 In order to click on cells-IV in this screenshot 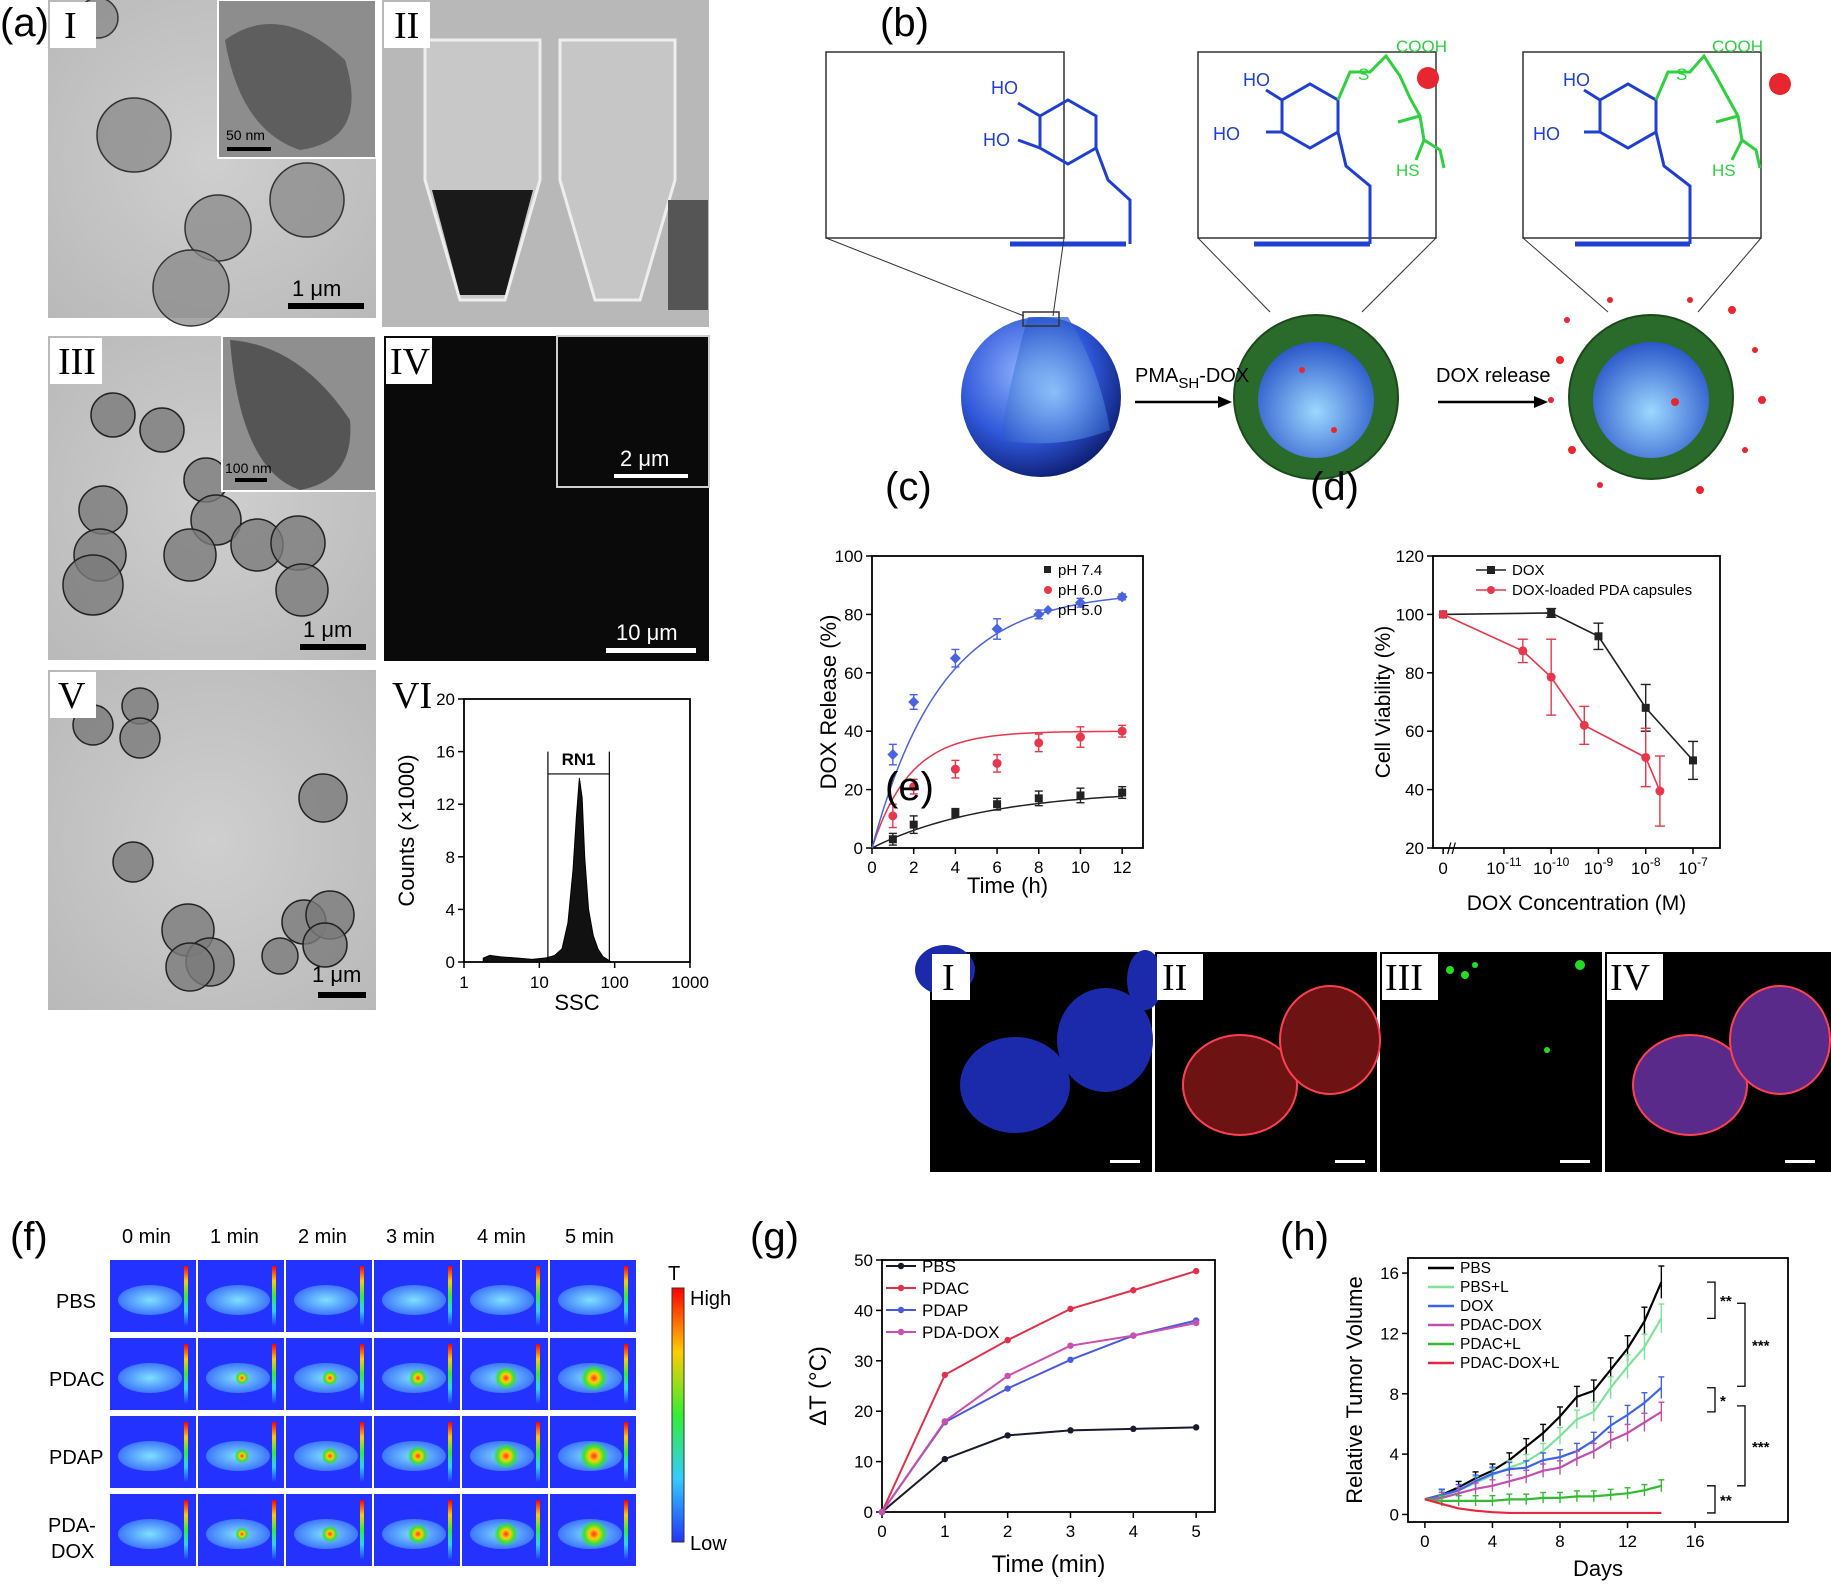, I will do `click(1731, 1060)`.